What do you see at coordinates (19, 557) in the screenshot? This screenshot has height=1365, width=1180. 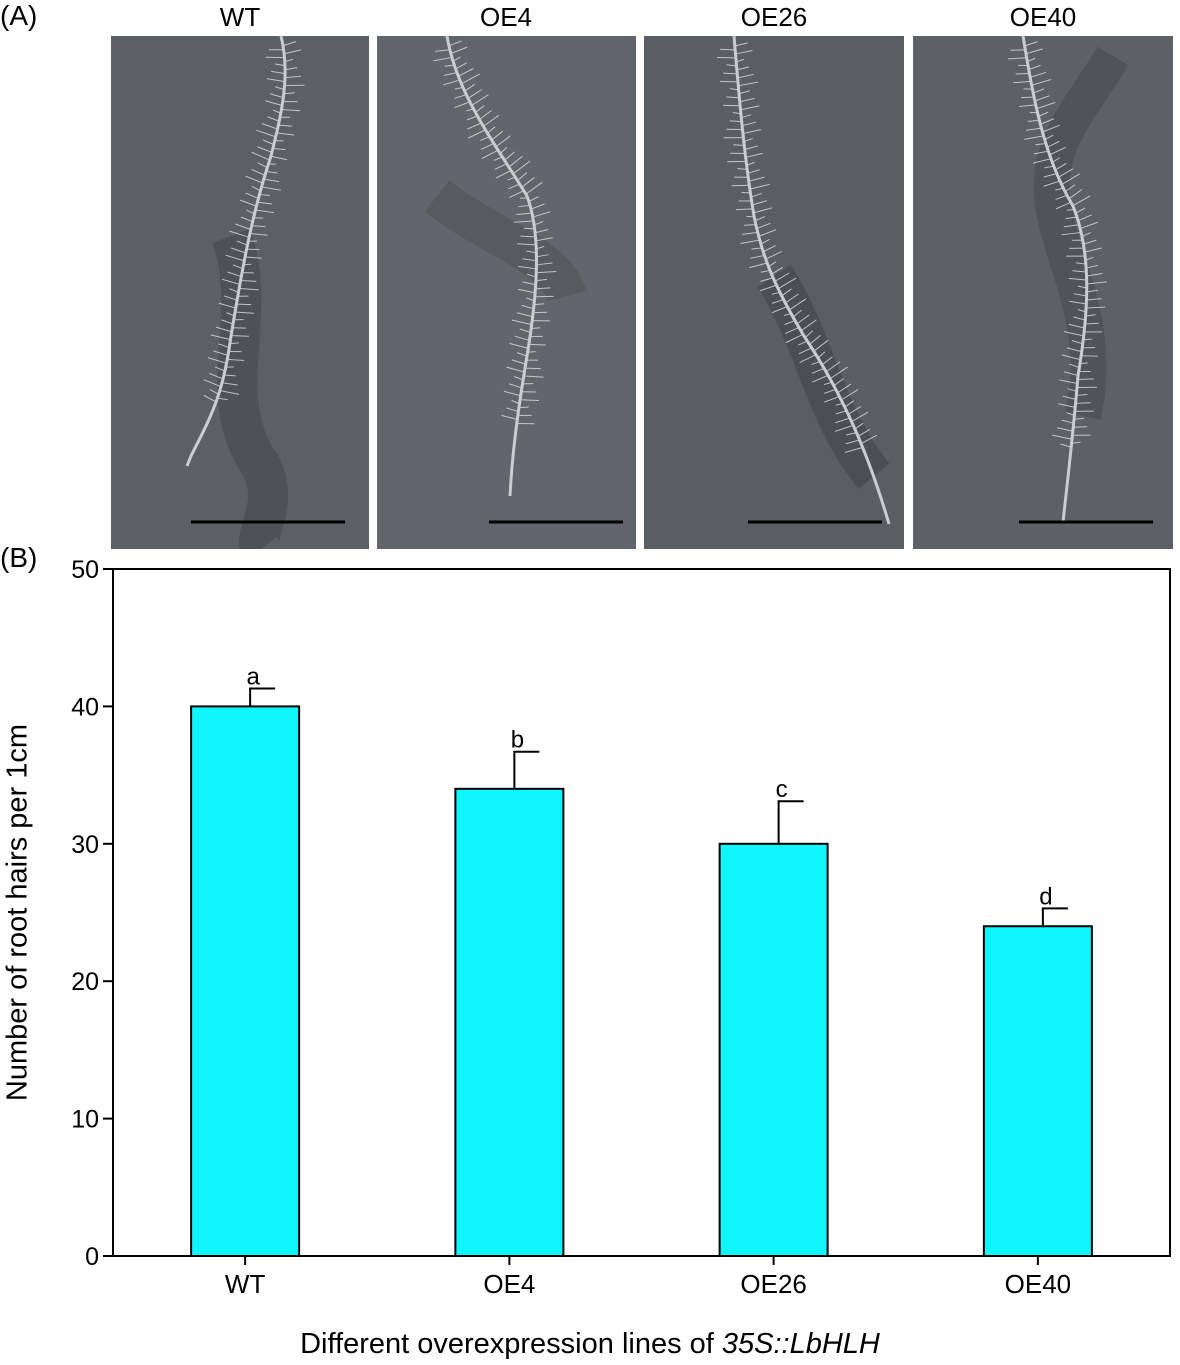 I see `panel-b-label: (B)` at bounding box center [19, 557].